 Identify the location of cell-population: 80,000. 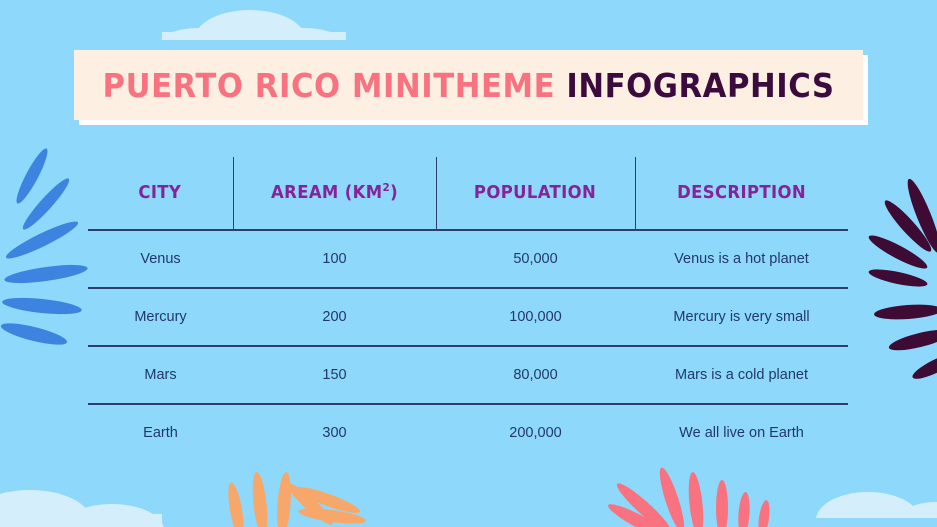
(535, 375).